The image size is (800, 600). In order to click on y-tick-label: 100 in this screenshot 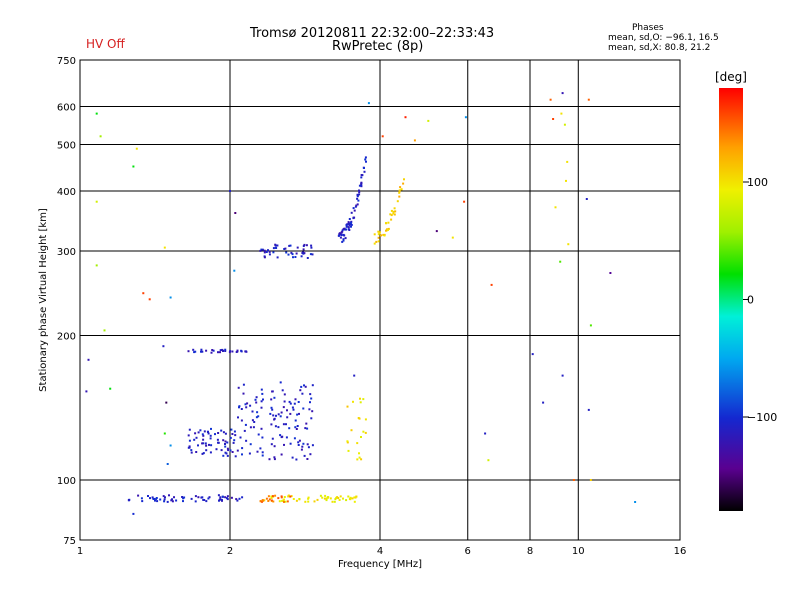, I will do `click(66, 481)`.